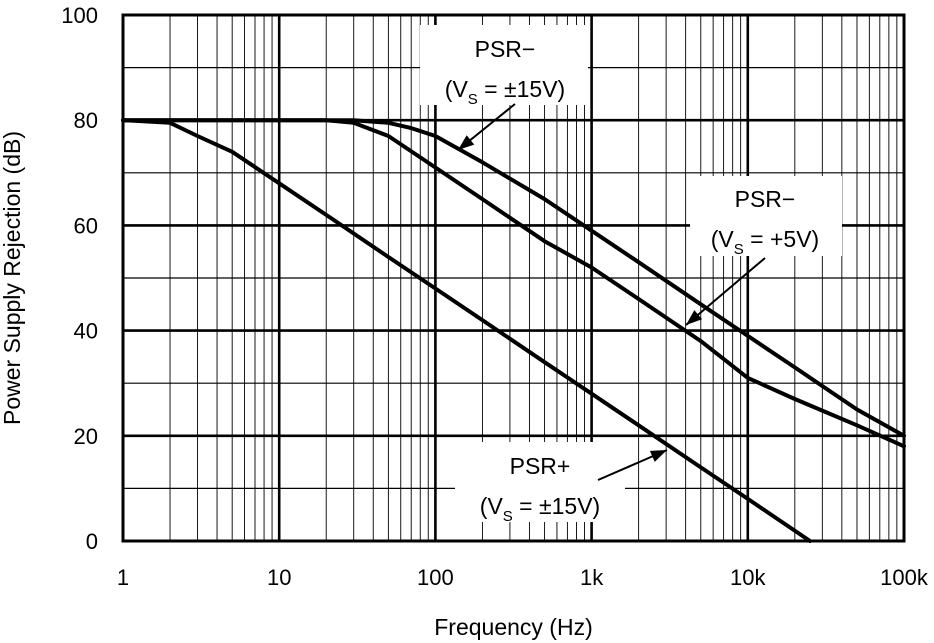 The image size is (934, 643). What do you see at coordinates (523, 577) in the screenshot?
I see `x-tick-labels: 1 10 100 1k 10k 100k` at bounding box center [523, 577].